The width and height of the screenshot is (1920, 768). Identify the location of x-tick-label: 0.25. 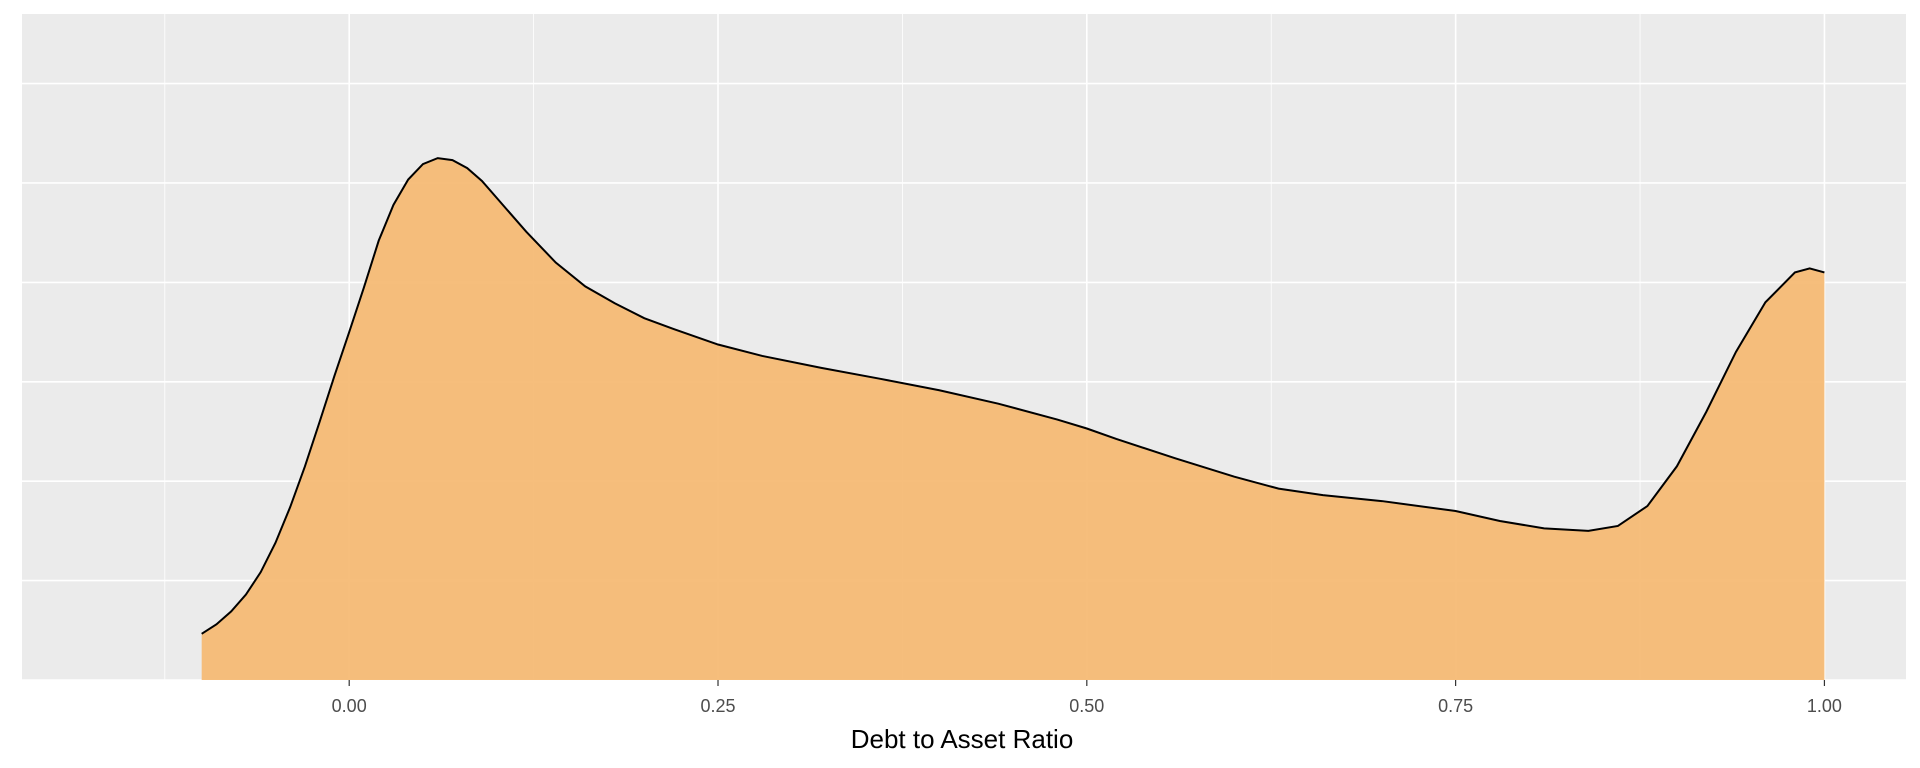
(717, 706).